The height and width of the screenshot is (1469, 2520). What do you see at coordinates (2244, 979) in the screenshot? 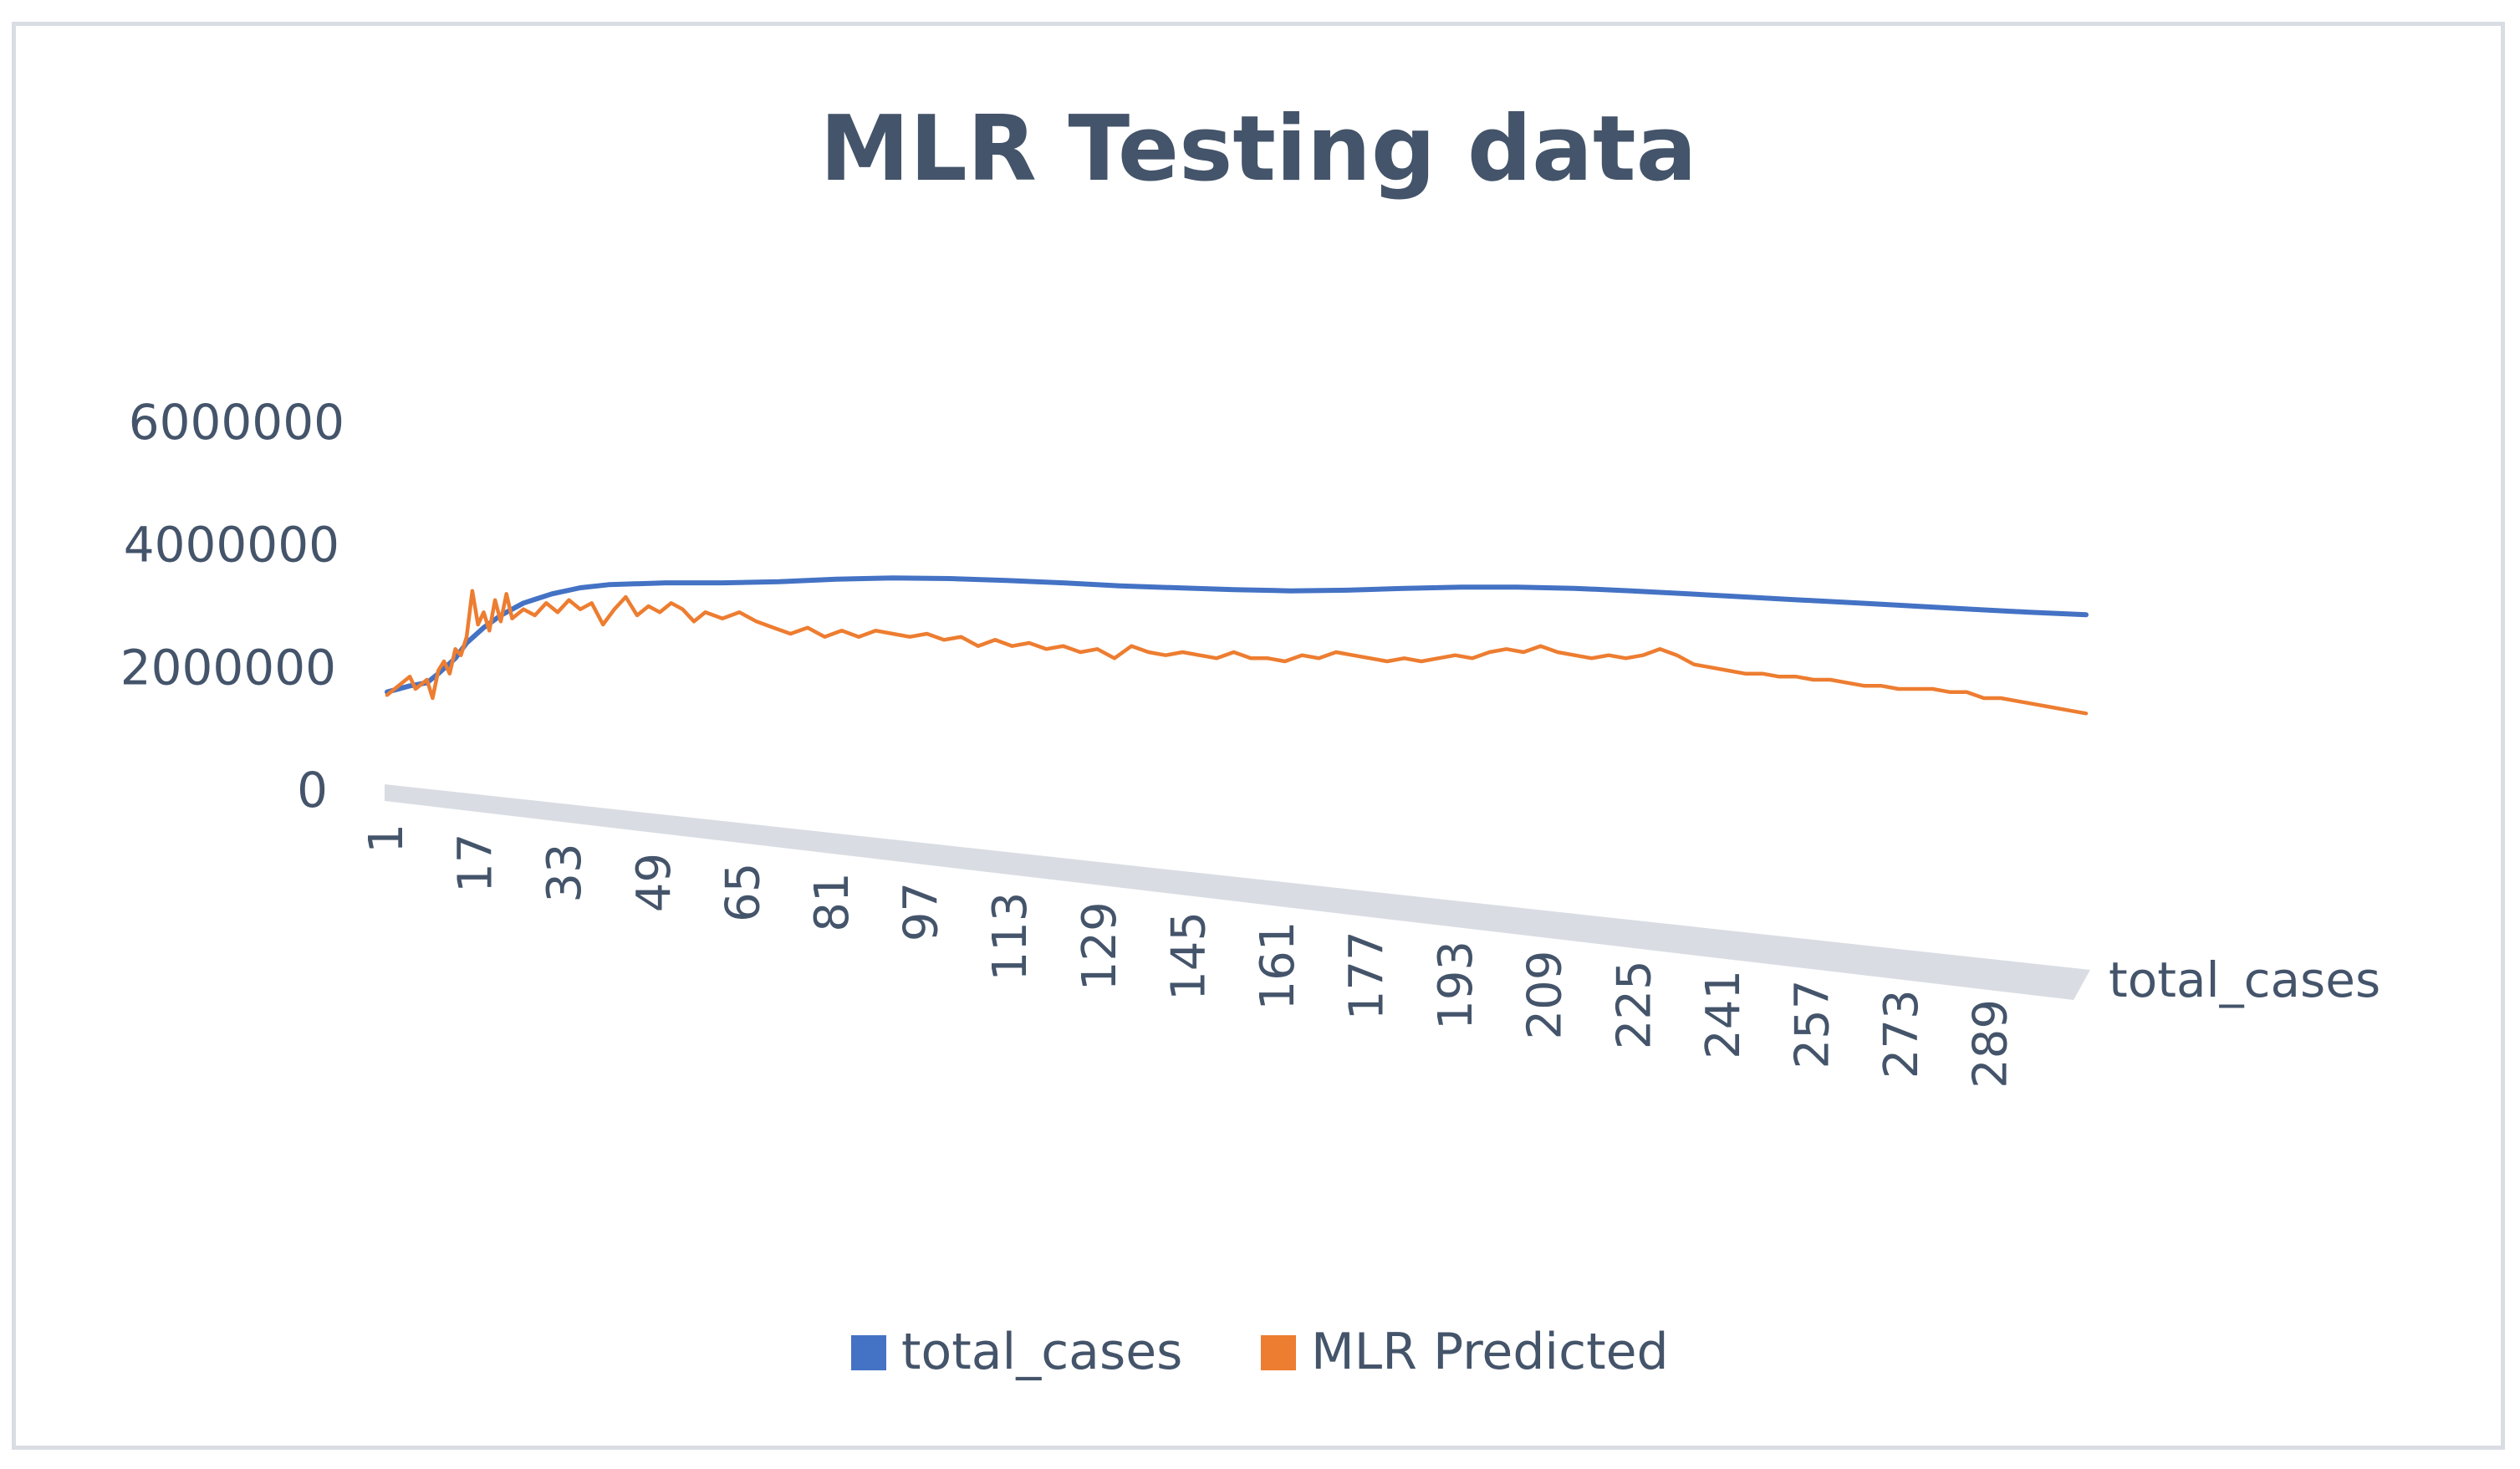
I see `depth-axis-label: total_cases` at bounding box center [2244, 979].